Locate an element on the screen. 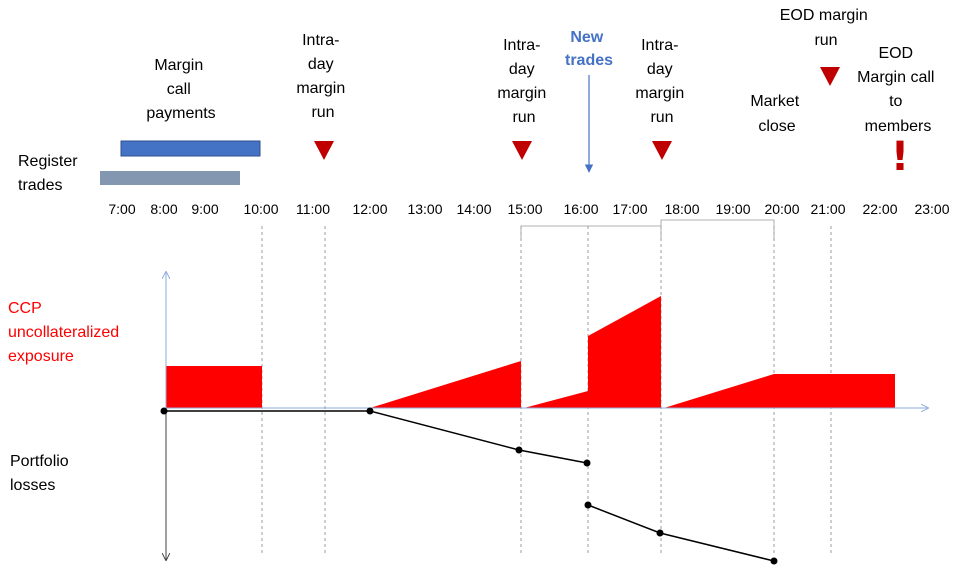  time-tick-label: 9:00 is located at coordinates (204, 209).